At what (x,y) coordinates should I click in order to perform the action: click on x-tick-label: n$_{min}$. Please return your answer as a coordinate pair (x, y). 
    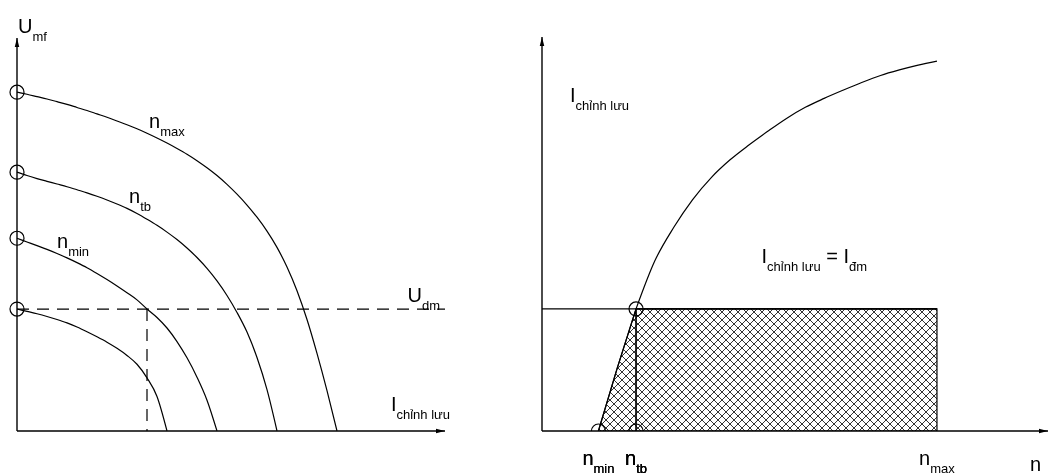
    Looking at the image, I should click on (598, 461).